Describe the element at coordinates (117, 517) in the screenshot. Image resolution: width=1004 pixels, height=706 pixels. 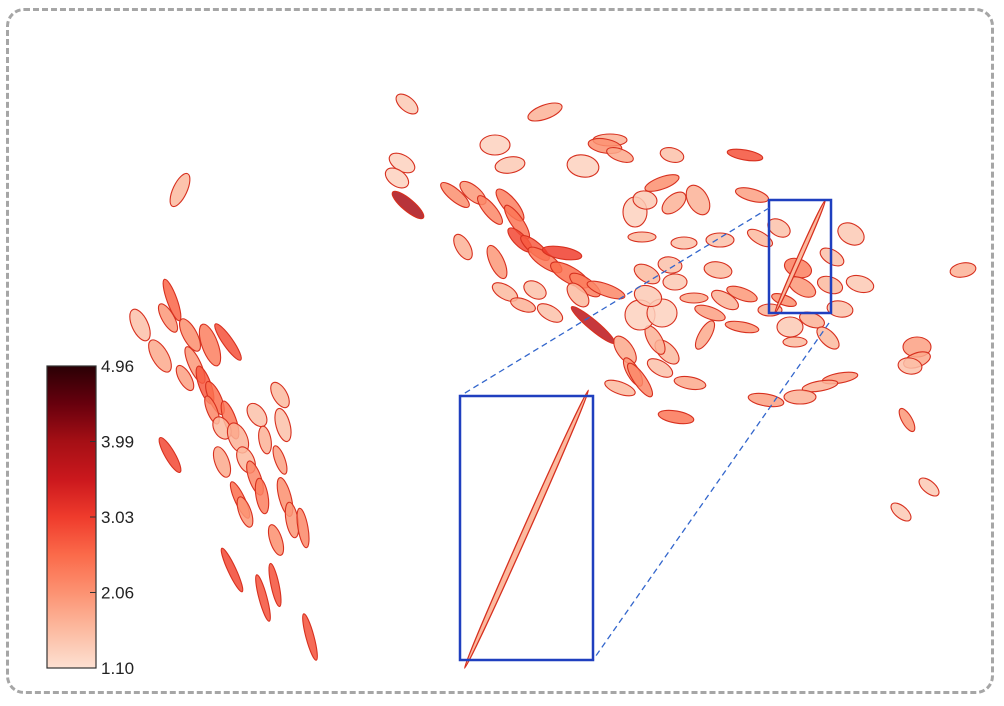
I see `colorbar-tick-label: 3.03` at that location.